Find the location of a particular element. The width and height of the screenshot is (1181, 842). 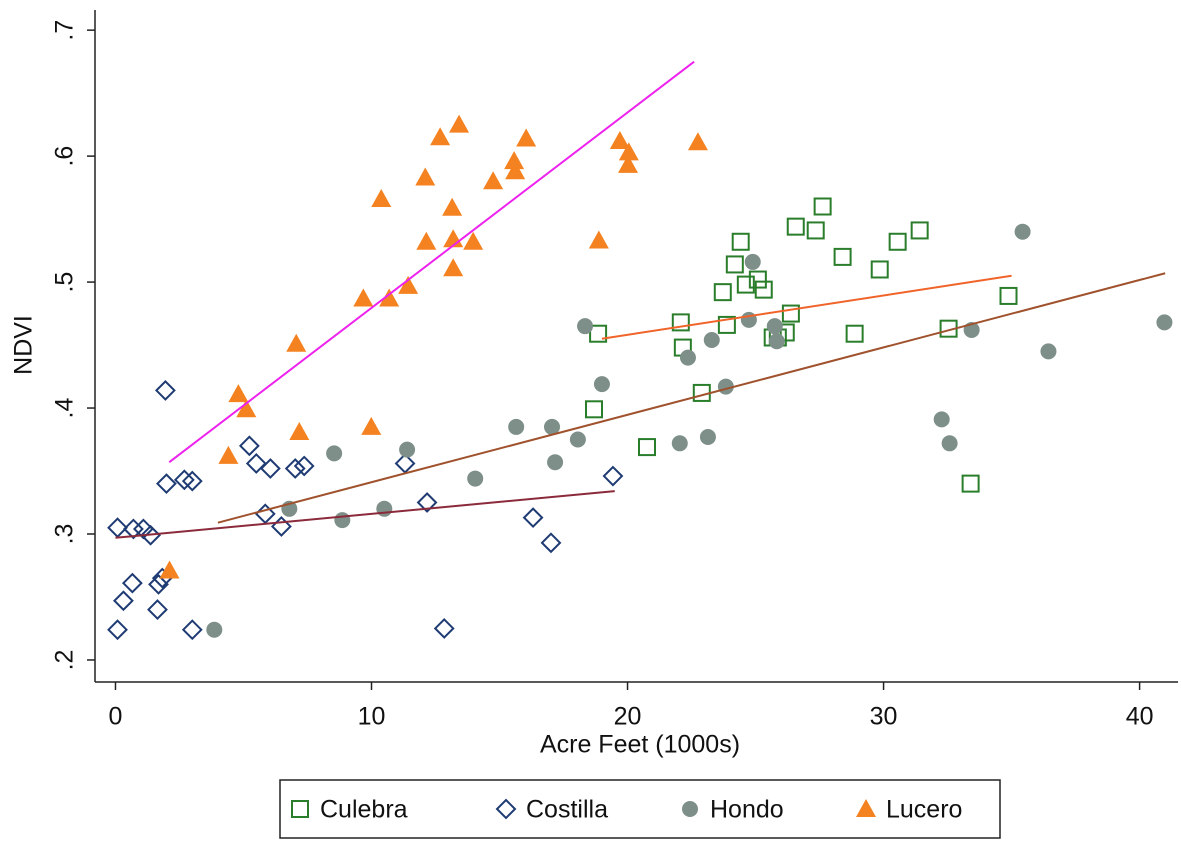

y-tick-label: .3 is located at coordinates (65, 534).